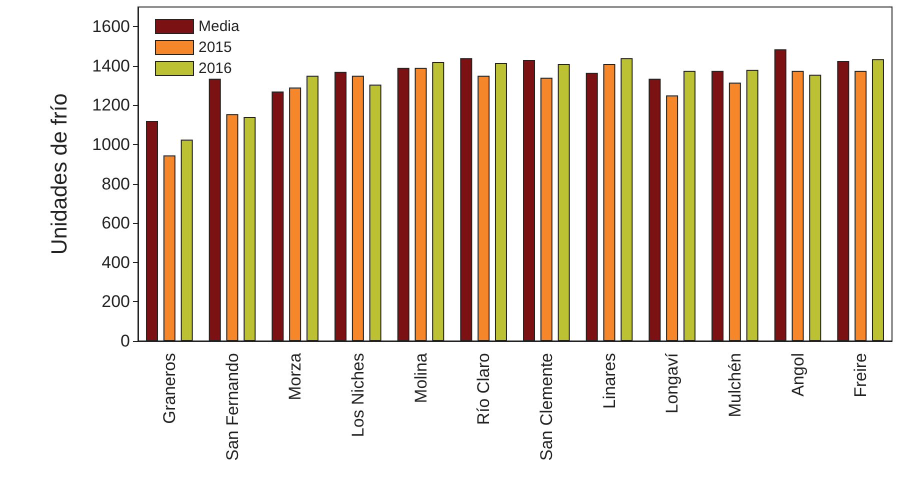  Describe the element at coordinates (111, 66) in the screenshot. I see `y-tick-label: 1400` at that location.